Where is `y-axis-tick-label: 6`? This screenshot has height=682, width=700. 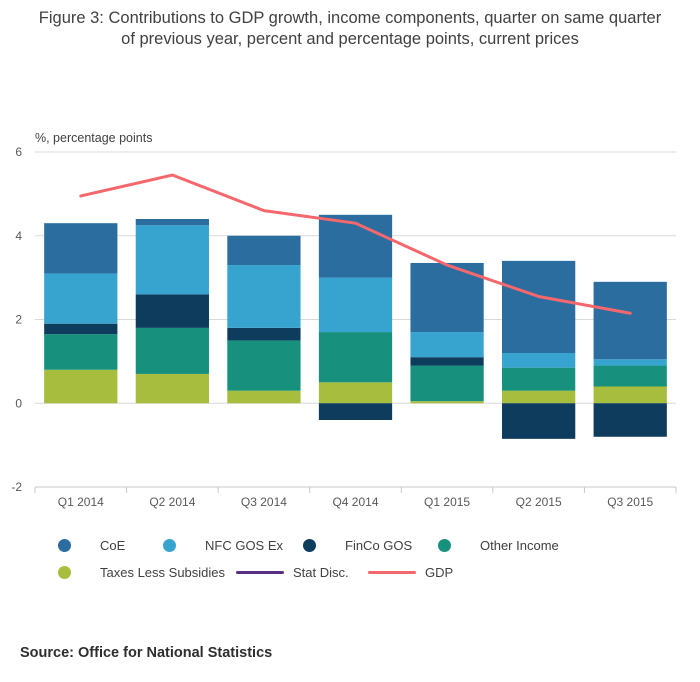
y-axis-tick-label: 6 is located at coordinates (18, 152).